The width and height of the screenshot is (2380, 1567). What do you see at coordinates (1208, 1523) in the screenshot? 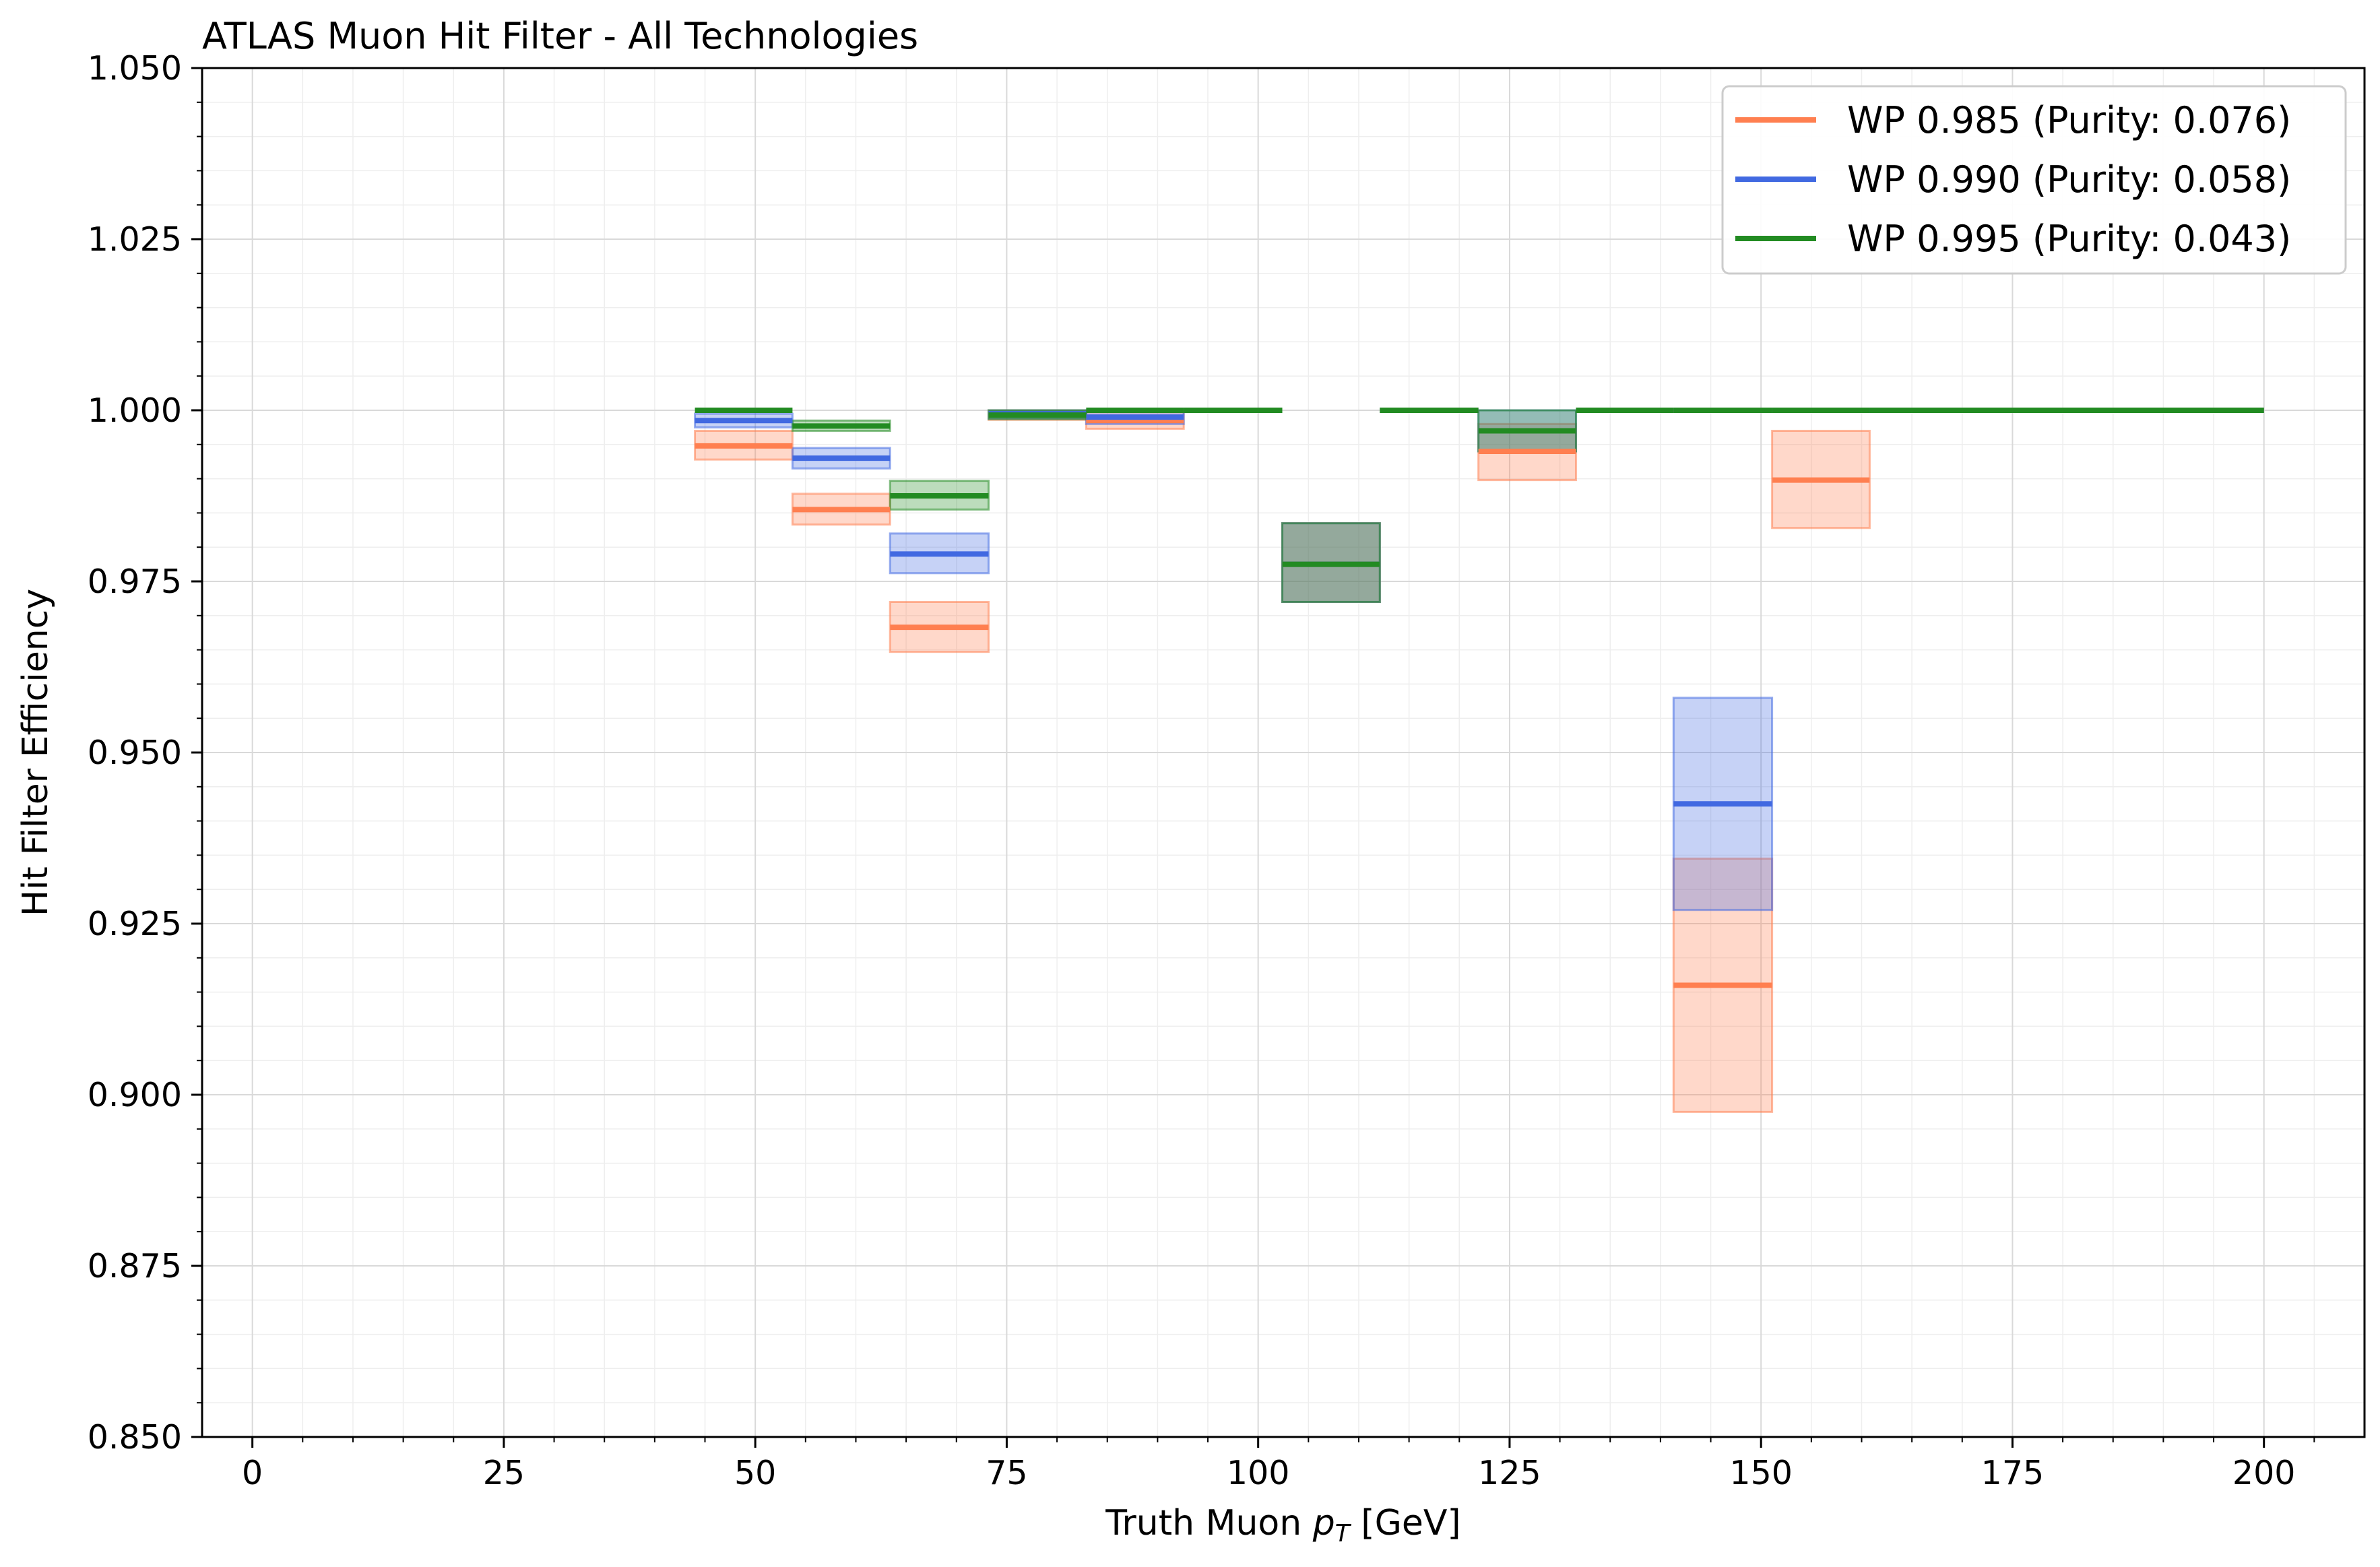
I see `x-axis-label-prefix: Truth Muon` at bounding box center [1208, 1523].